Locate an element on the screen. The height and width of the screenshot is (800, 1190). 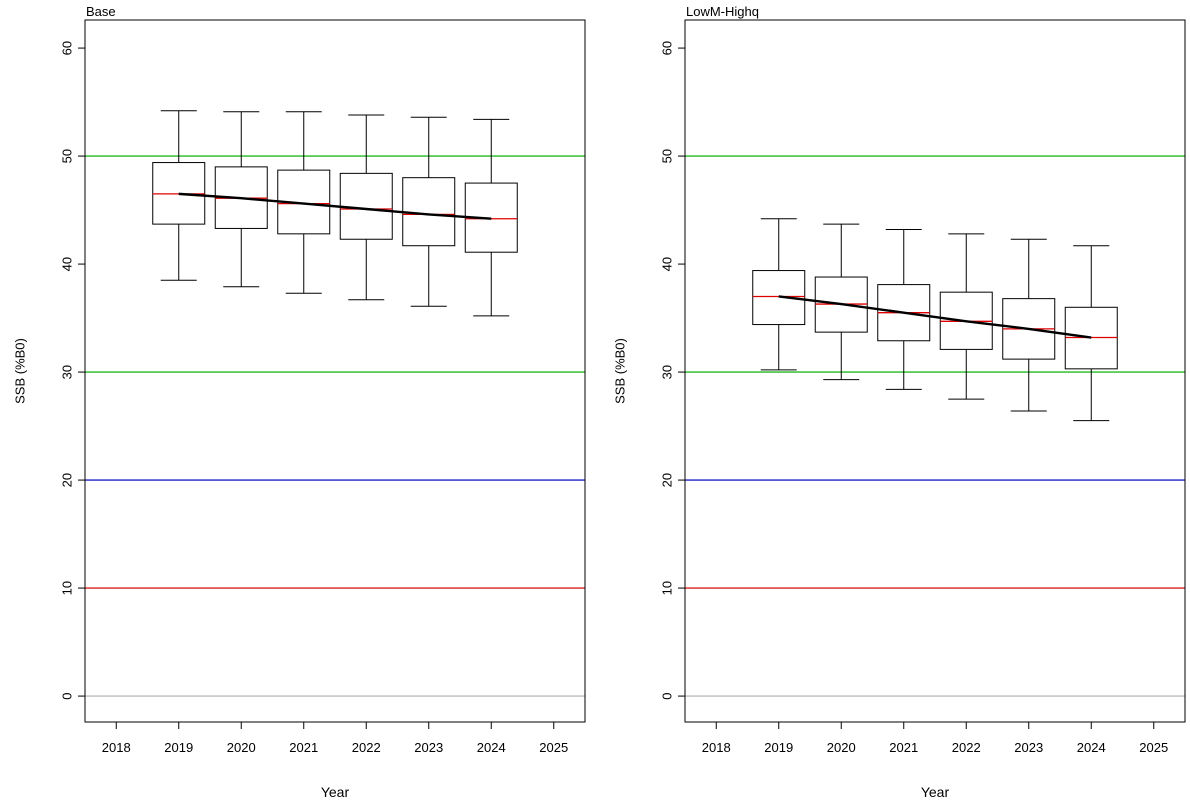
chart-title: Base is located at coordinates (101, 11).